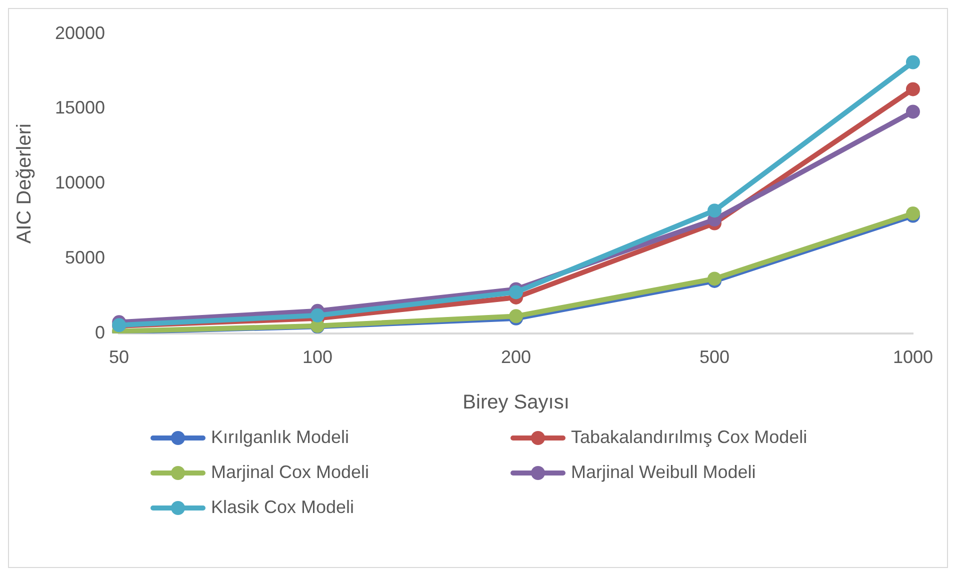 The width and height of the screenshot is (960, 578). Describe the element at coordinates (317, 357) in the screenshot. I see `x-tick-label: 100` at that location.